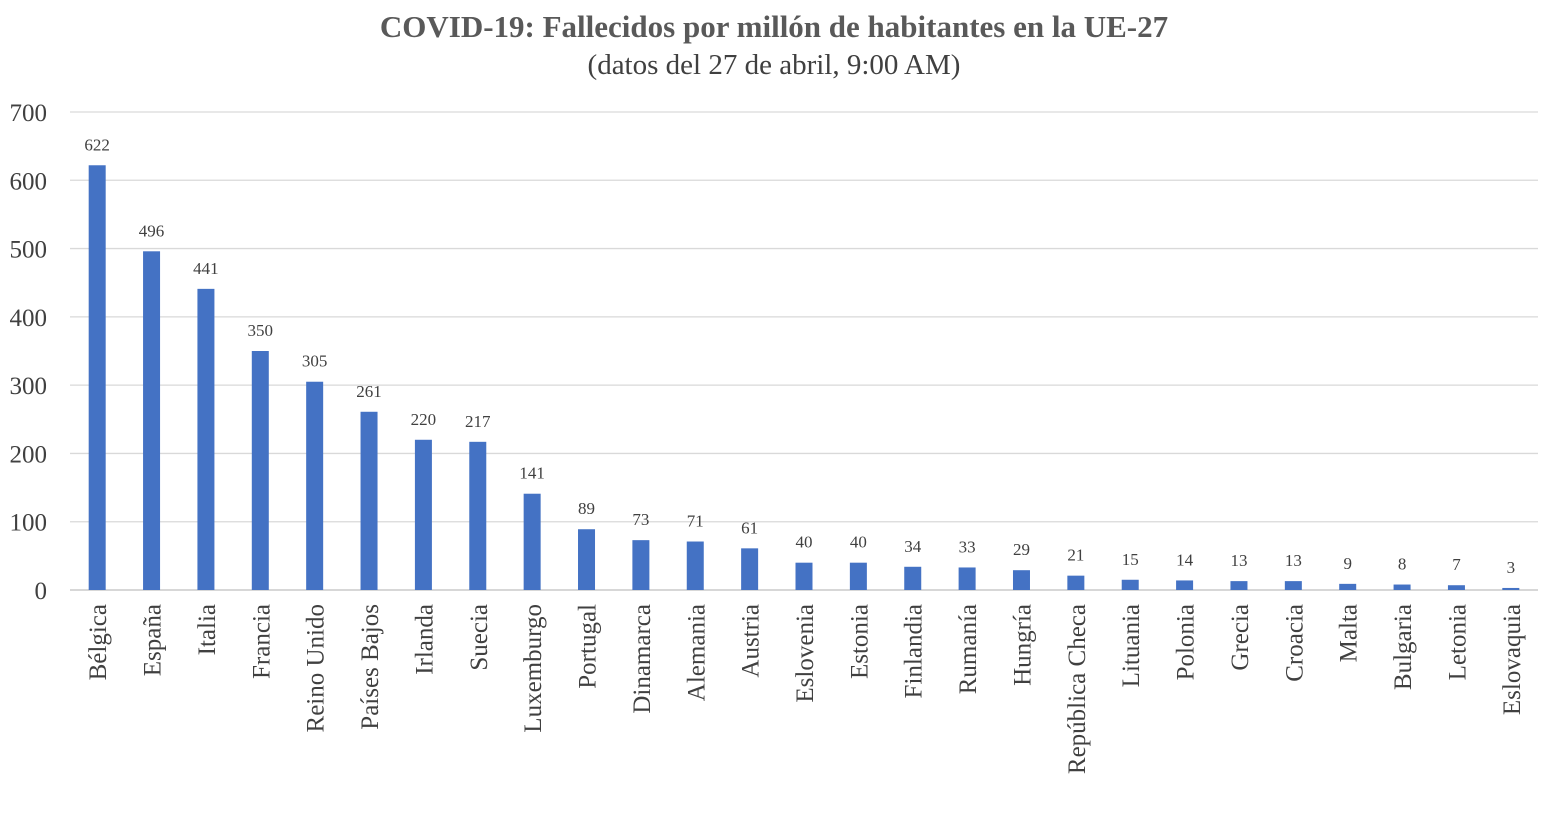 This screenshot has height=819, width=1548. What do you see at coordinates (749, 527) in the screenshot?
I see `data-label: 61` at bounding box center [749, 527].